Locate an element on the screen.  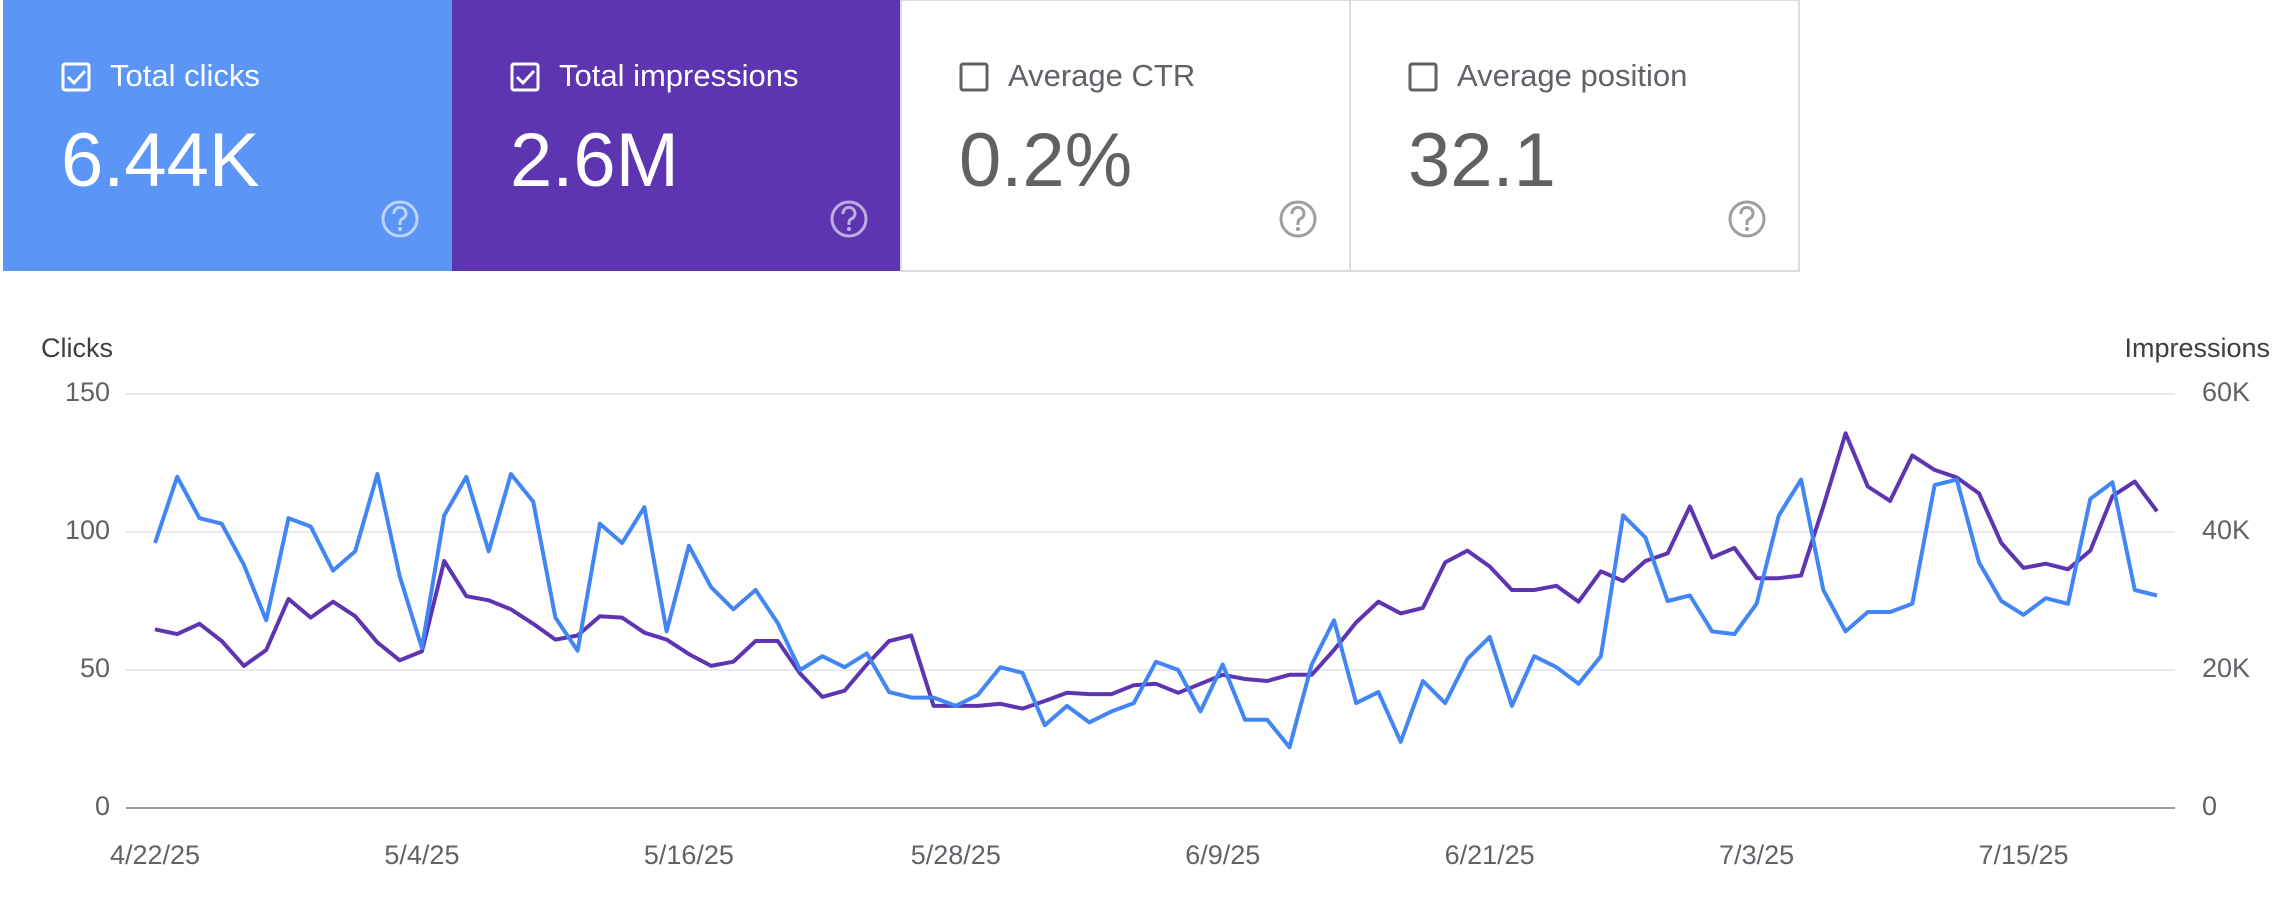
metric-card: Total clicks 6.44K is located at coordinates (227, 135).